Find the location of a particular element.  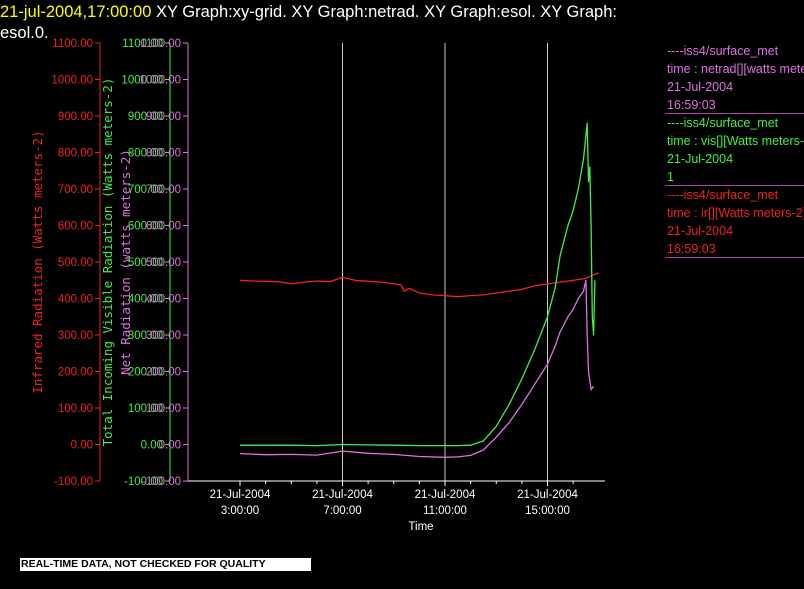

graph-titles-continued: esol.0. is located at coordinates (24, 33).